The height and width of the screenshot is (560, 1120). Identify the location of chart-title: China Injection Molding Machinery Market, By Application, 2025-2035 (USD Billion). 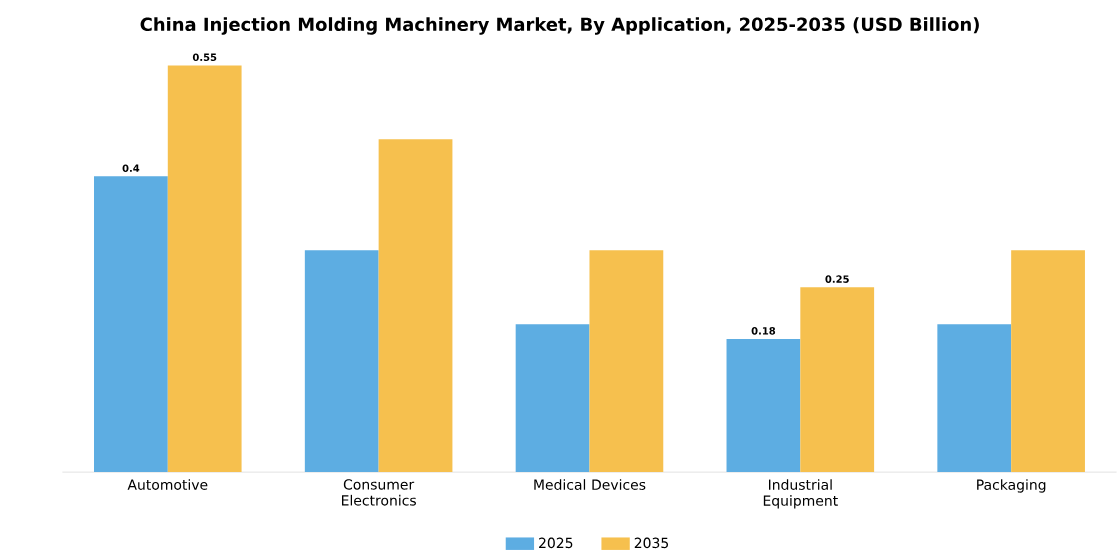
(559, 26).